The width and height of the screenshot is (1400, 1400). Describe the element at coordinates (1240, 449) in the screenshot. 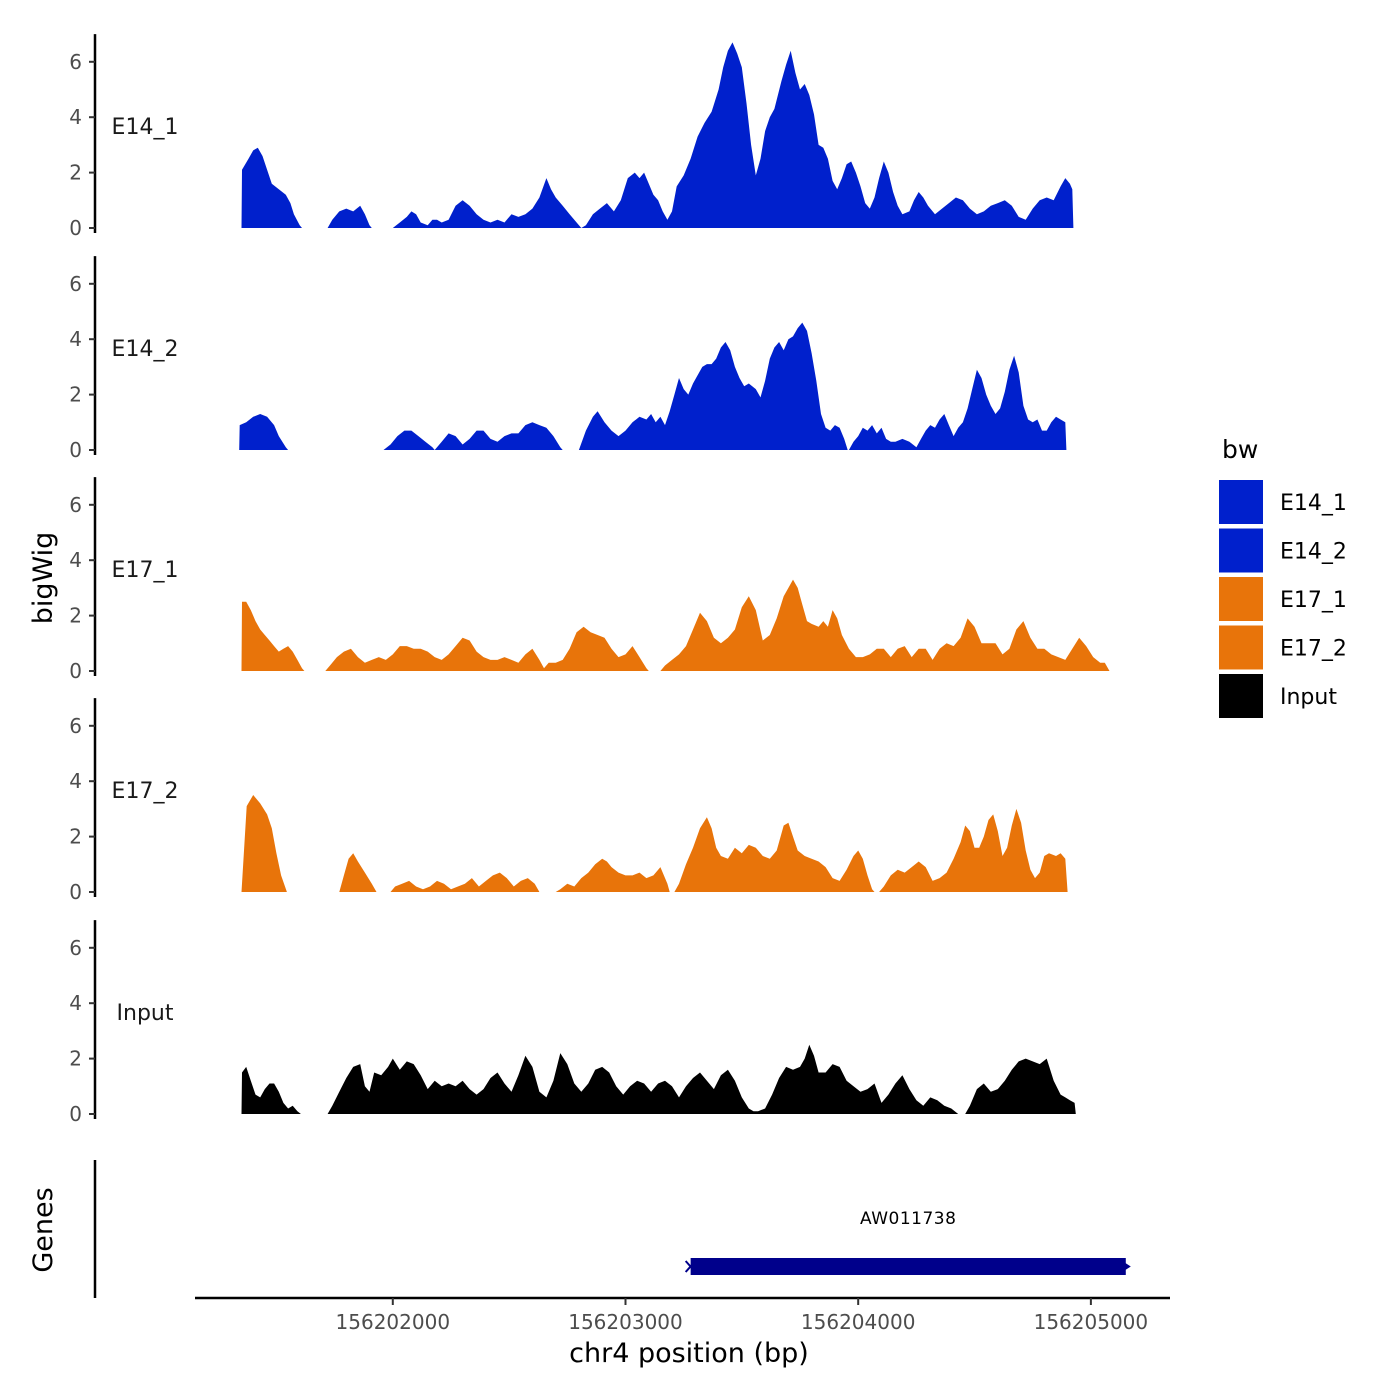

I see `legend-title: bw` at that location.